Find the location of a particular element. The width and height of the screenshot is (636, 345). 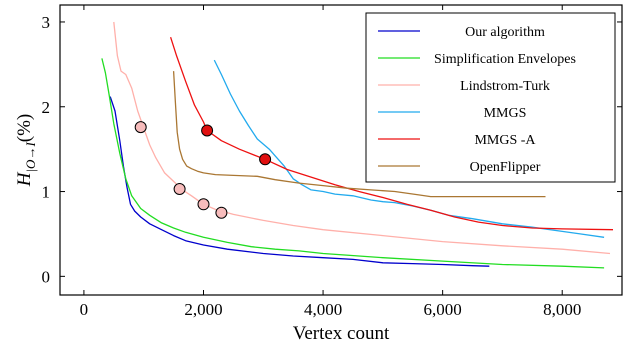

y-tick-label: 0 is located at coordinates (46, 276).